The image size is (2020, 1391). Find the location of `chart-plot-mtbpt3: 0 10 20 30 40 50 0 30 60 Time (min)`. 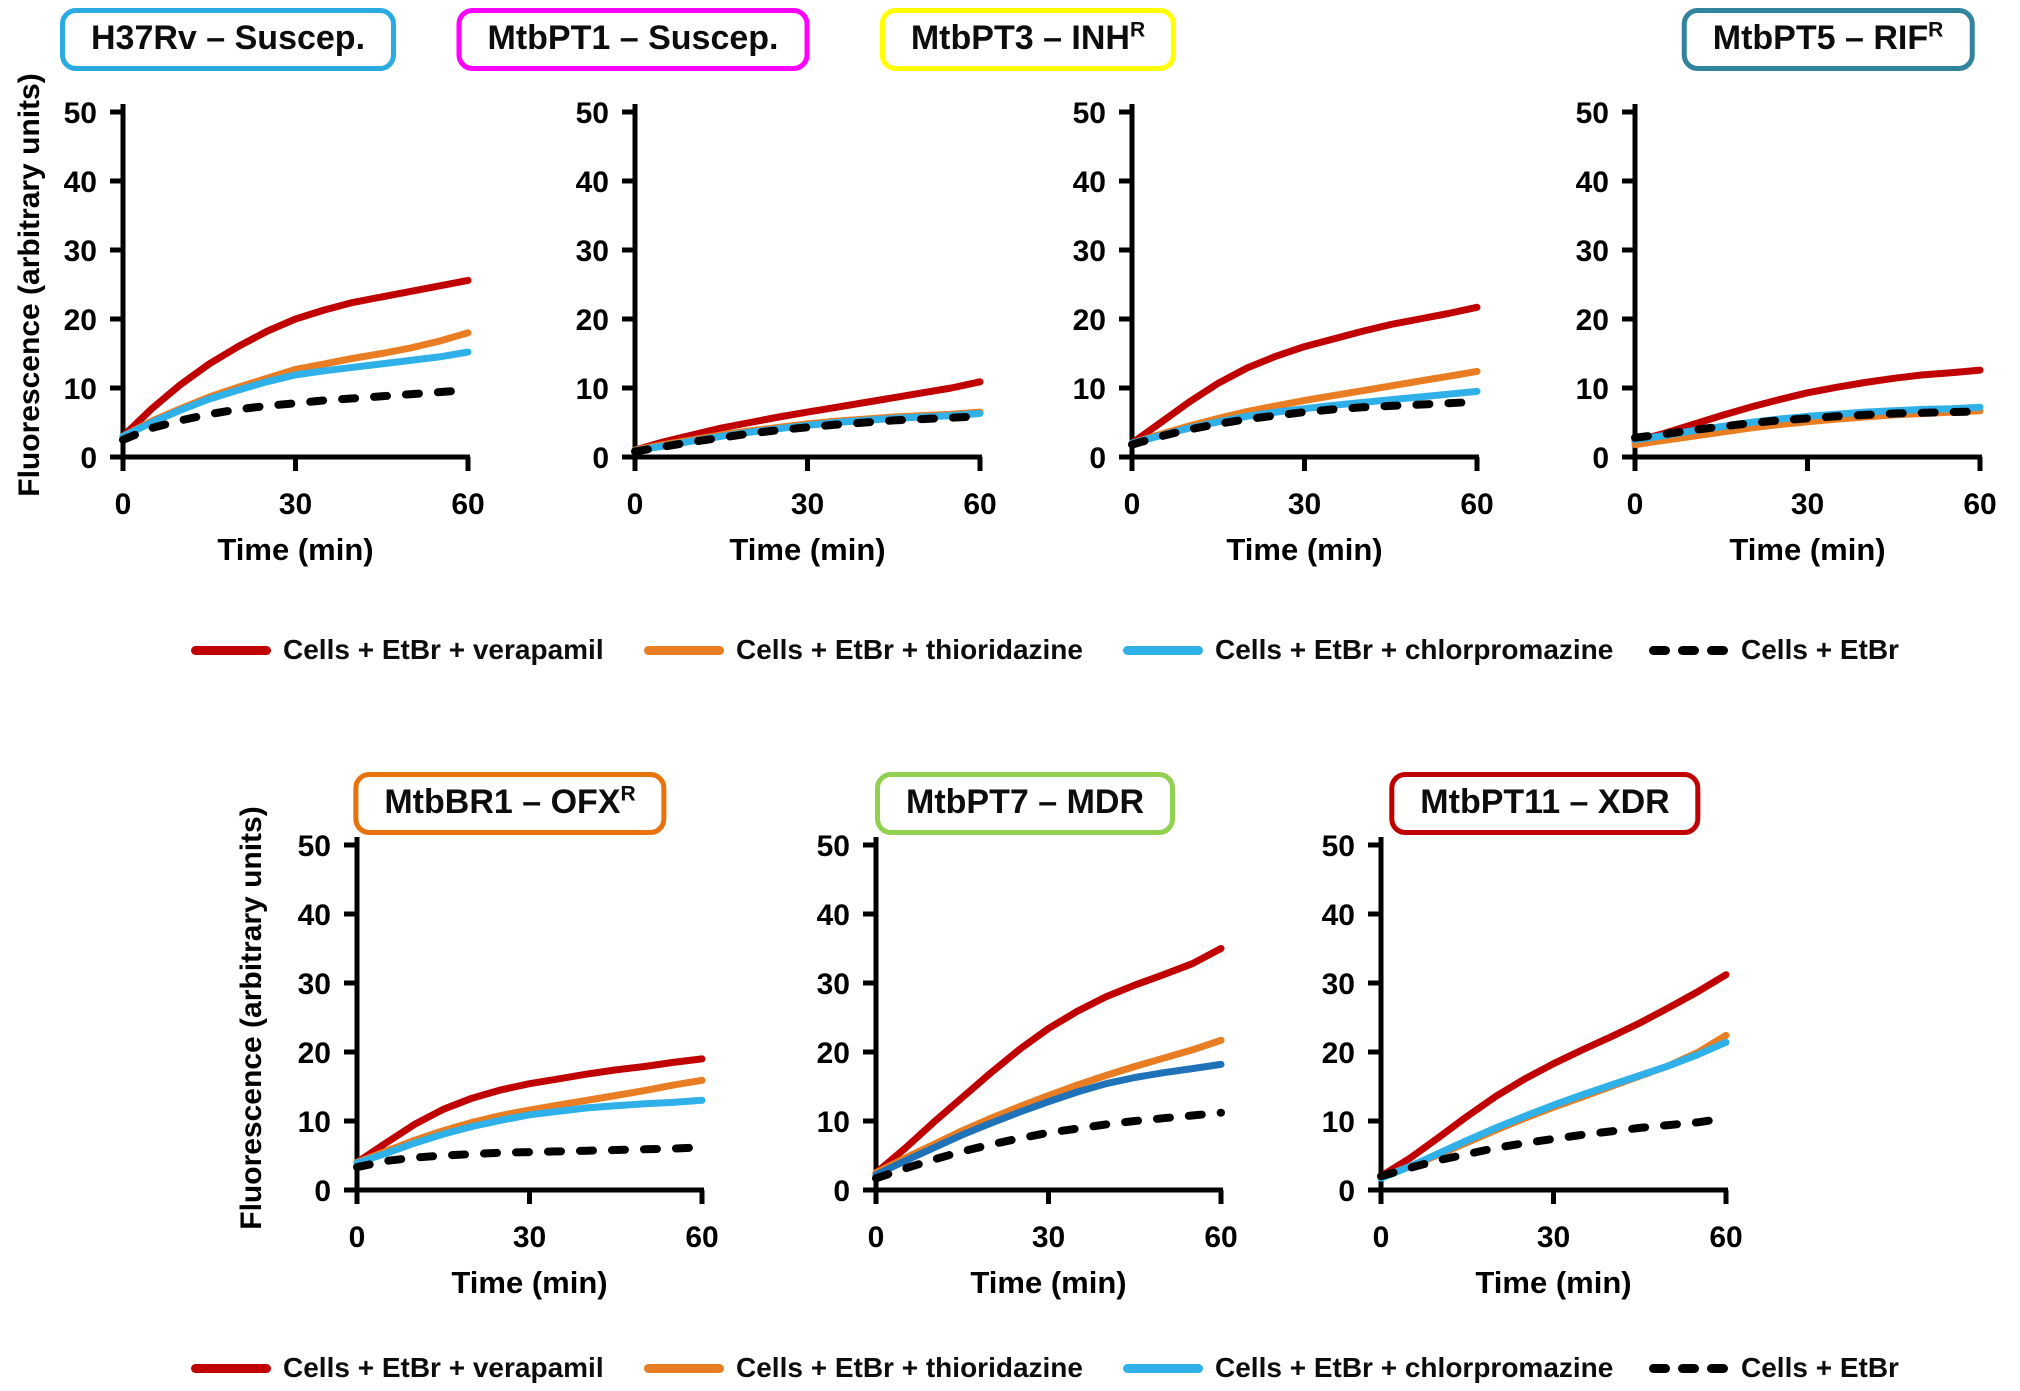

chart-plot-mtbpt3: 0 10 20 30 40 50 0 30 60 Time (min) is located at coordinates (1283, 332).